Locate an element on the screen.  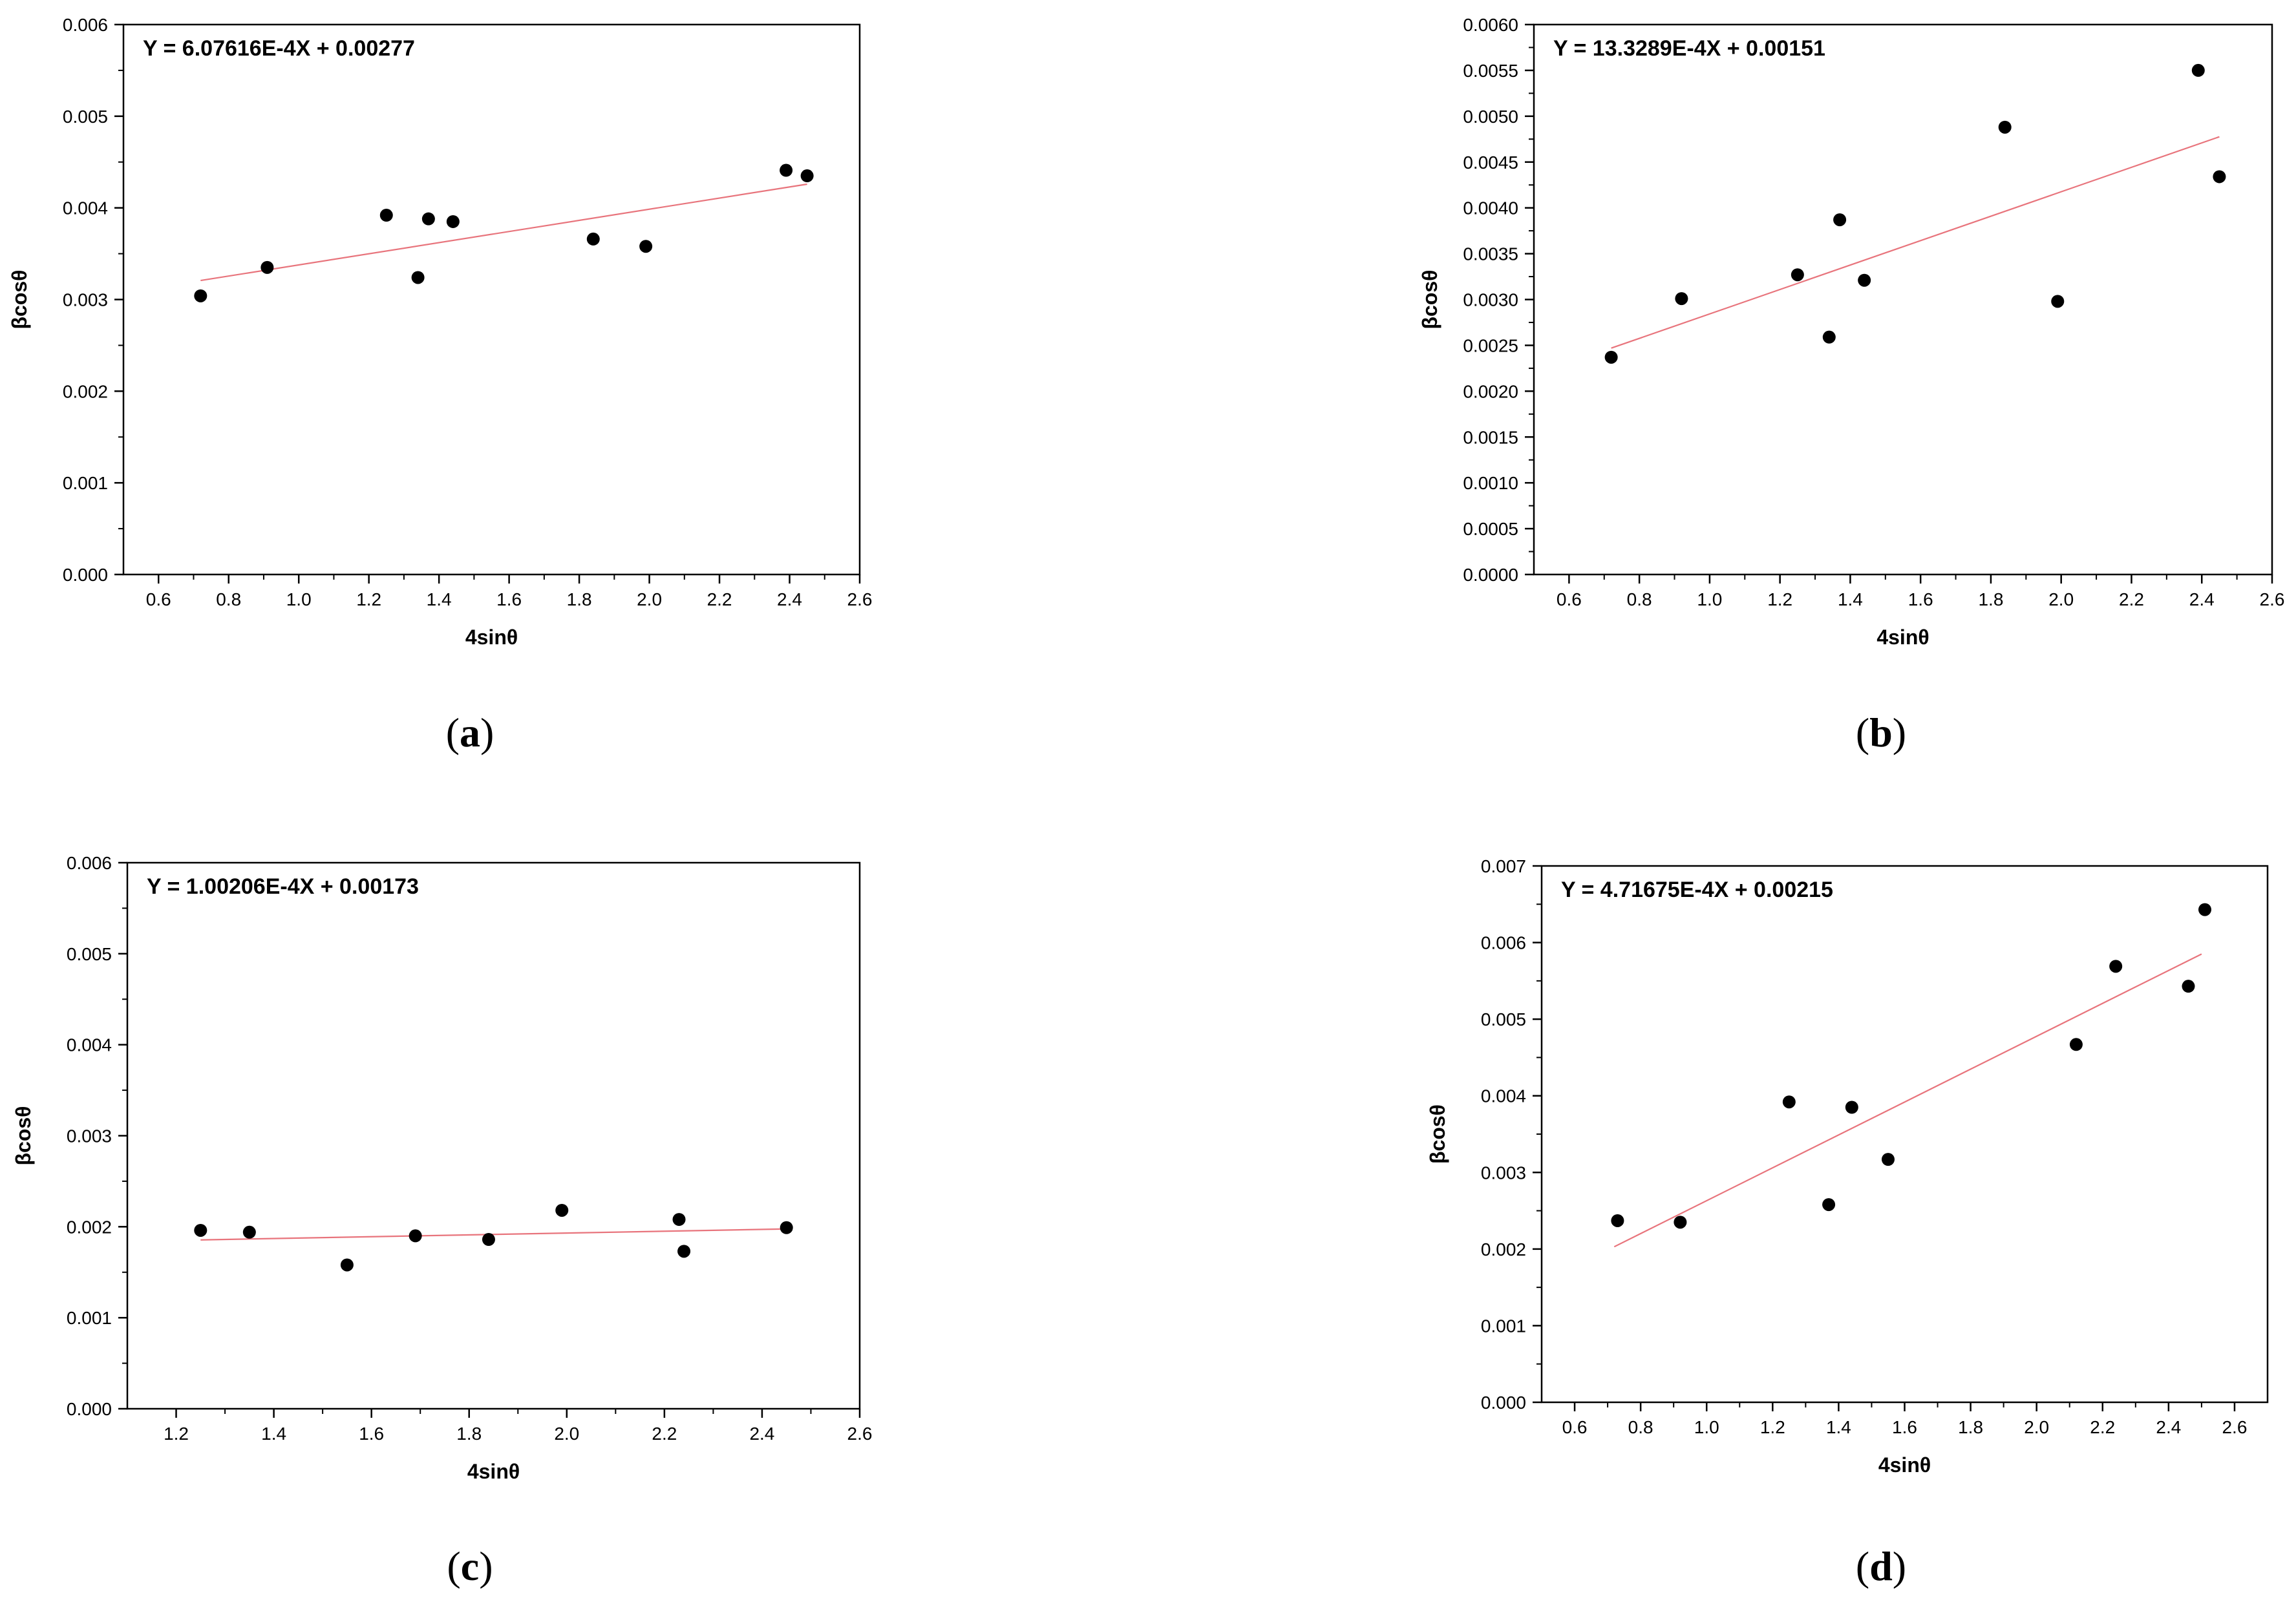
y-tick-label: 0.0005 is located at coordinates (1490, 529).